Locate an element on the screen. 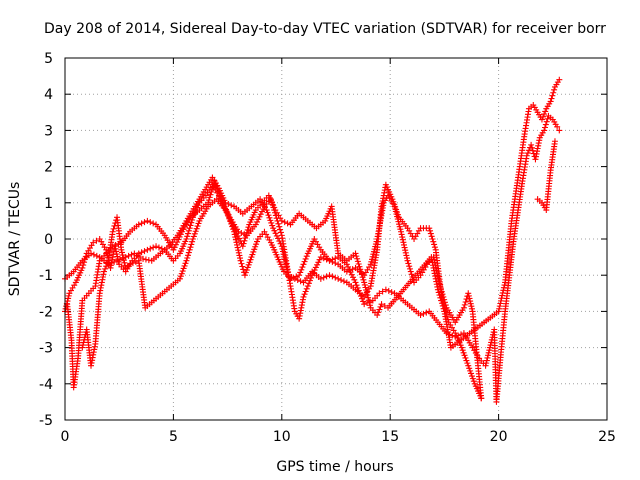 This screenshot has width=640, height=480. y-tick-label: -4 is located at coordinates (46, 385).